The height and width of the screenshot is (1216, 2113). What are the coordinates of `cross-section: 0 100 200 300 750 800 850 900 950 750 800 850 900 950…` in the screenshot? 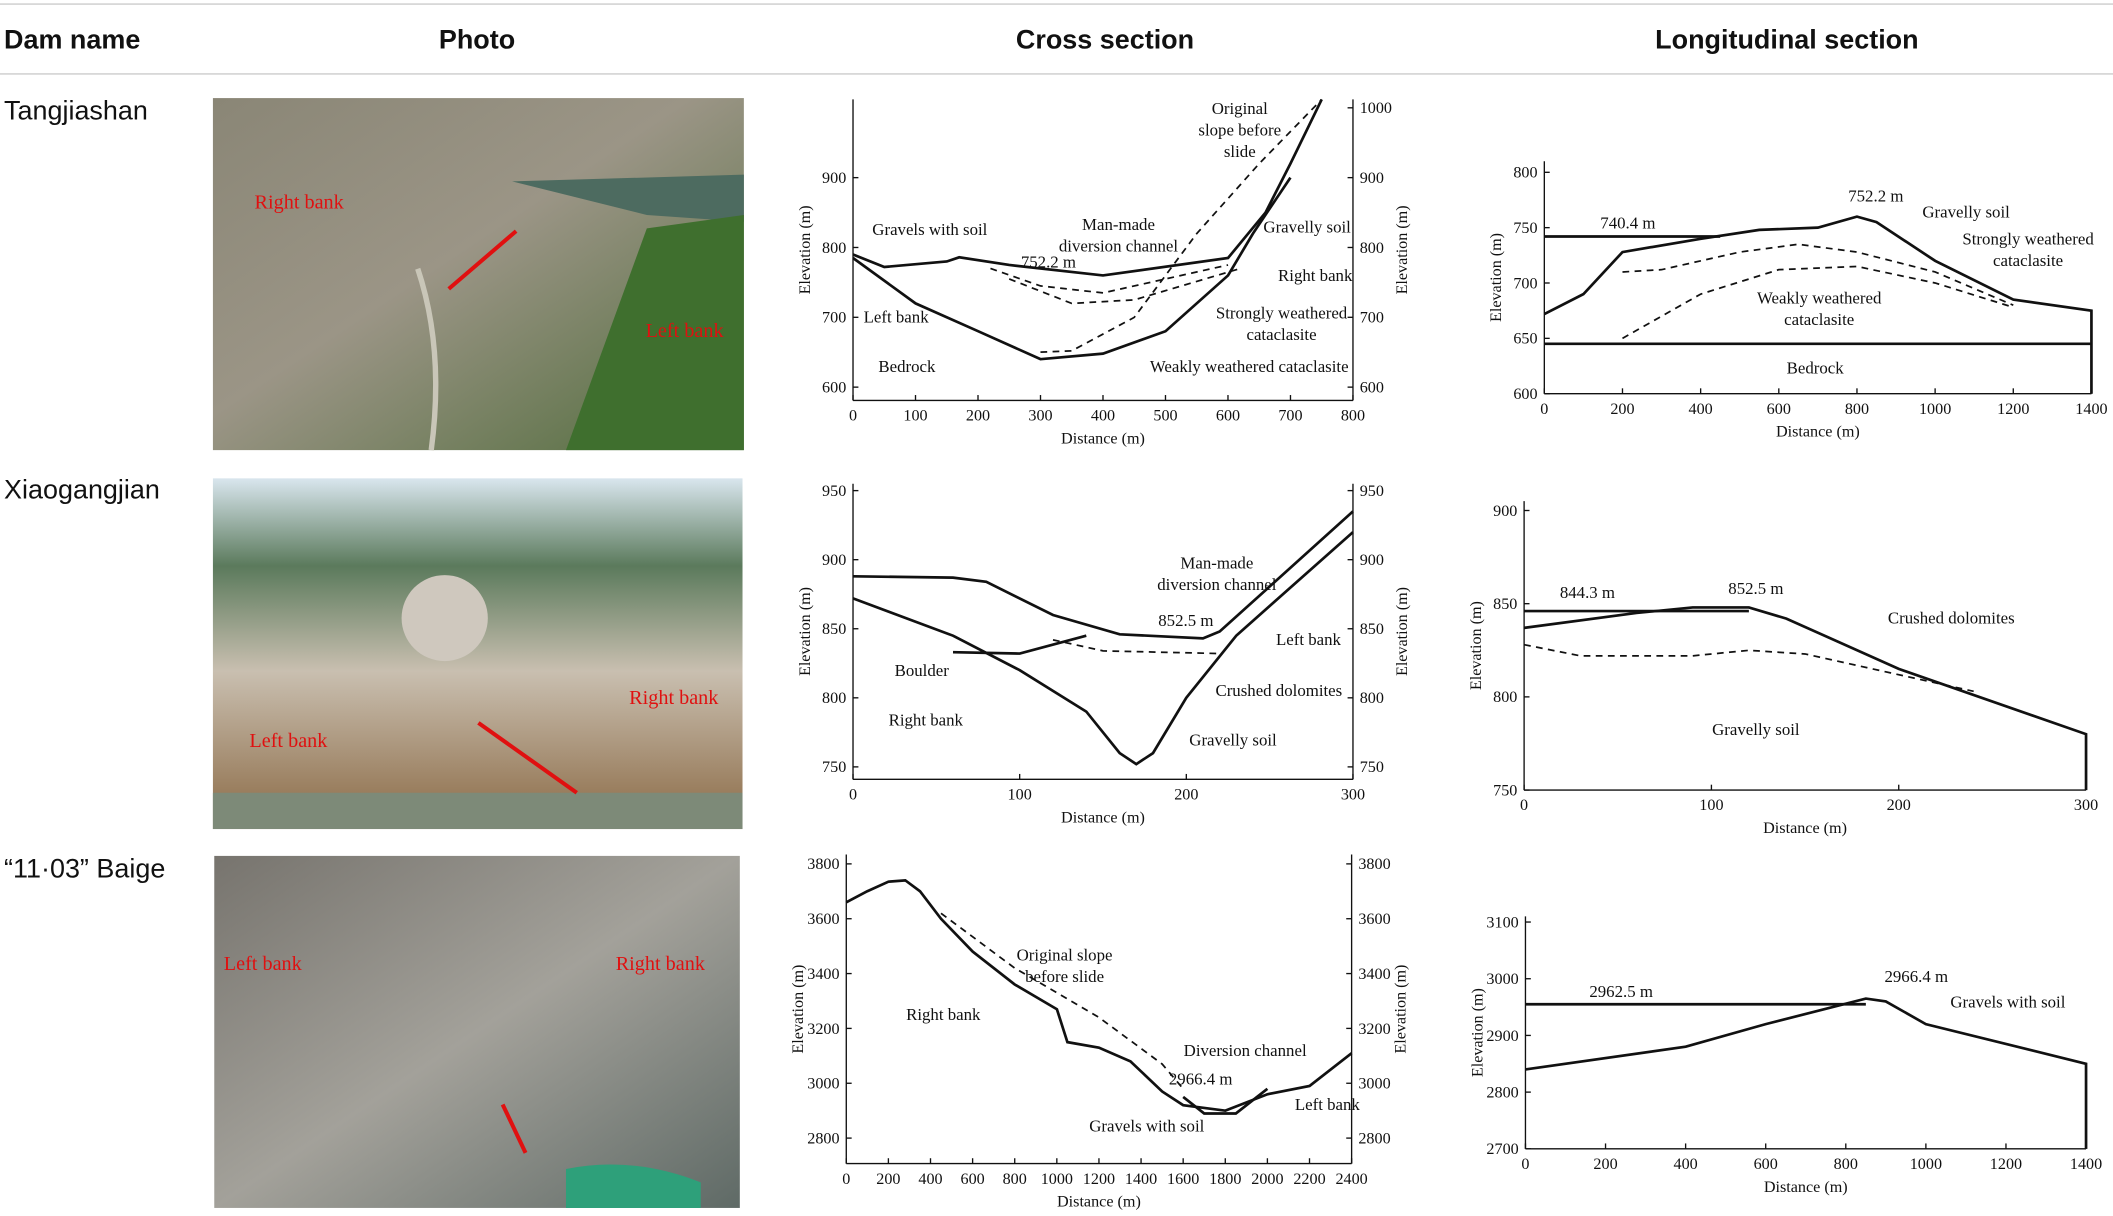 It's located at (1104, 654).